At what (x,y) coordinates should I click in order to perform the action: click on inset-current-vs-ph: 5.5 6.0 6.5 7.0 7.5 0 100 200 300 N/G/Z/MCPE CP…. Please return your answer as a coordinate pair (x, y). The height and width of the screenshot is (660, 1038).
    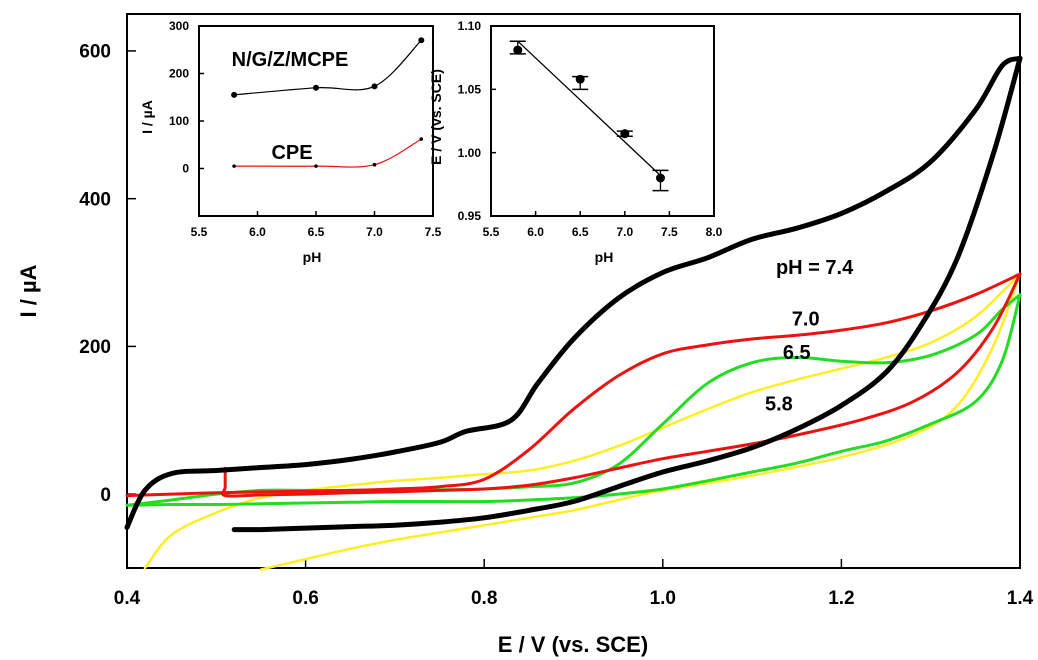
    Looking at the image, I should click on (290, 142).